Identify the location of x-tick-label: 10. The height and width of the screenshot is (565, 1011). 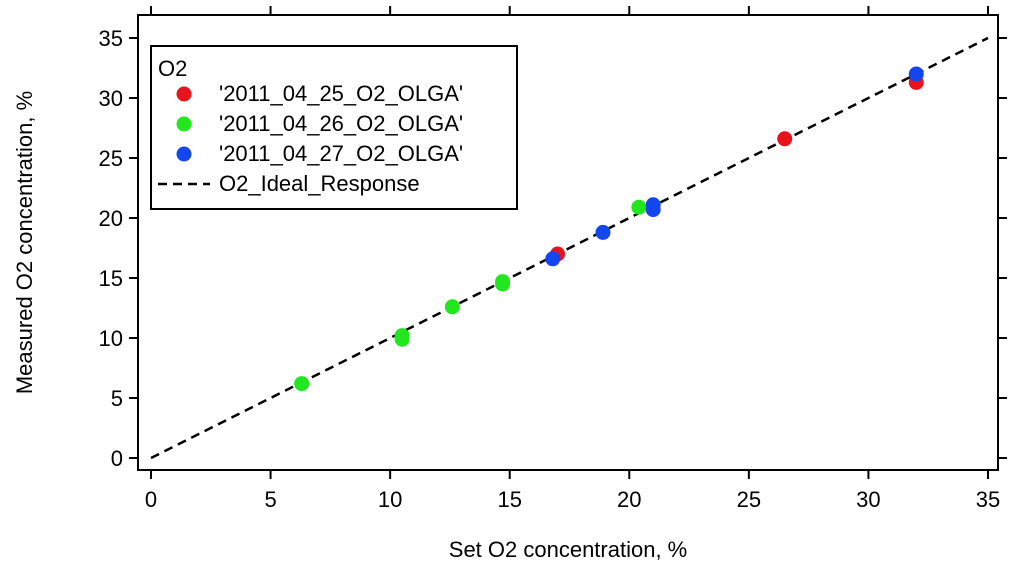
(390, 499).